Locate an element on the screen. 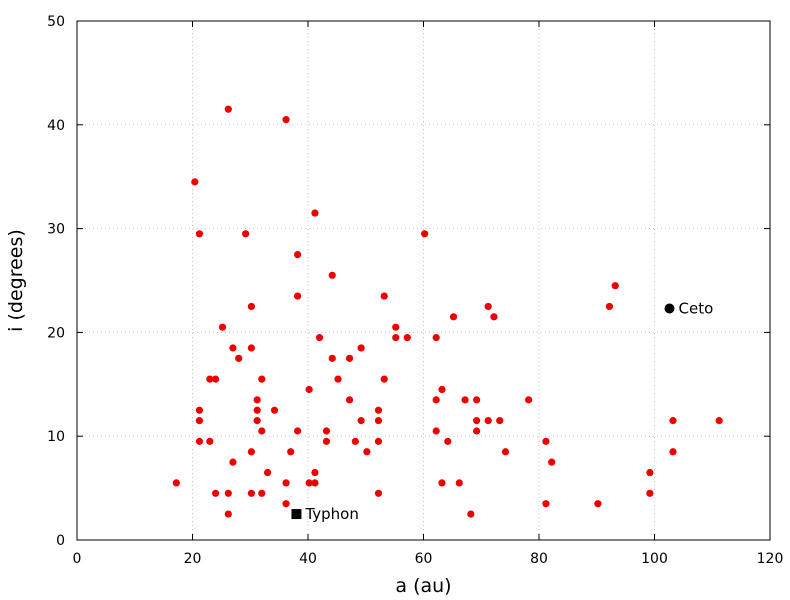 Image resolution: width=790 pixels, height=600 pixels. typhon-label: Typhon is located at coordinates (331, 514).